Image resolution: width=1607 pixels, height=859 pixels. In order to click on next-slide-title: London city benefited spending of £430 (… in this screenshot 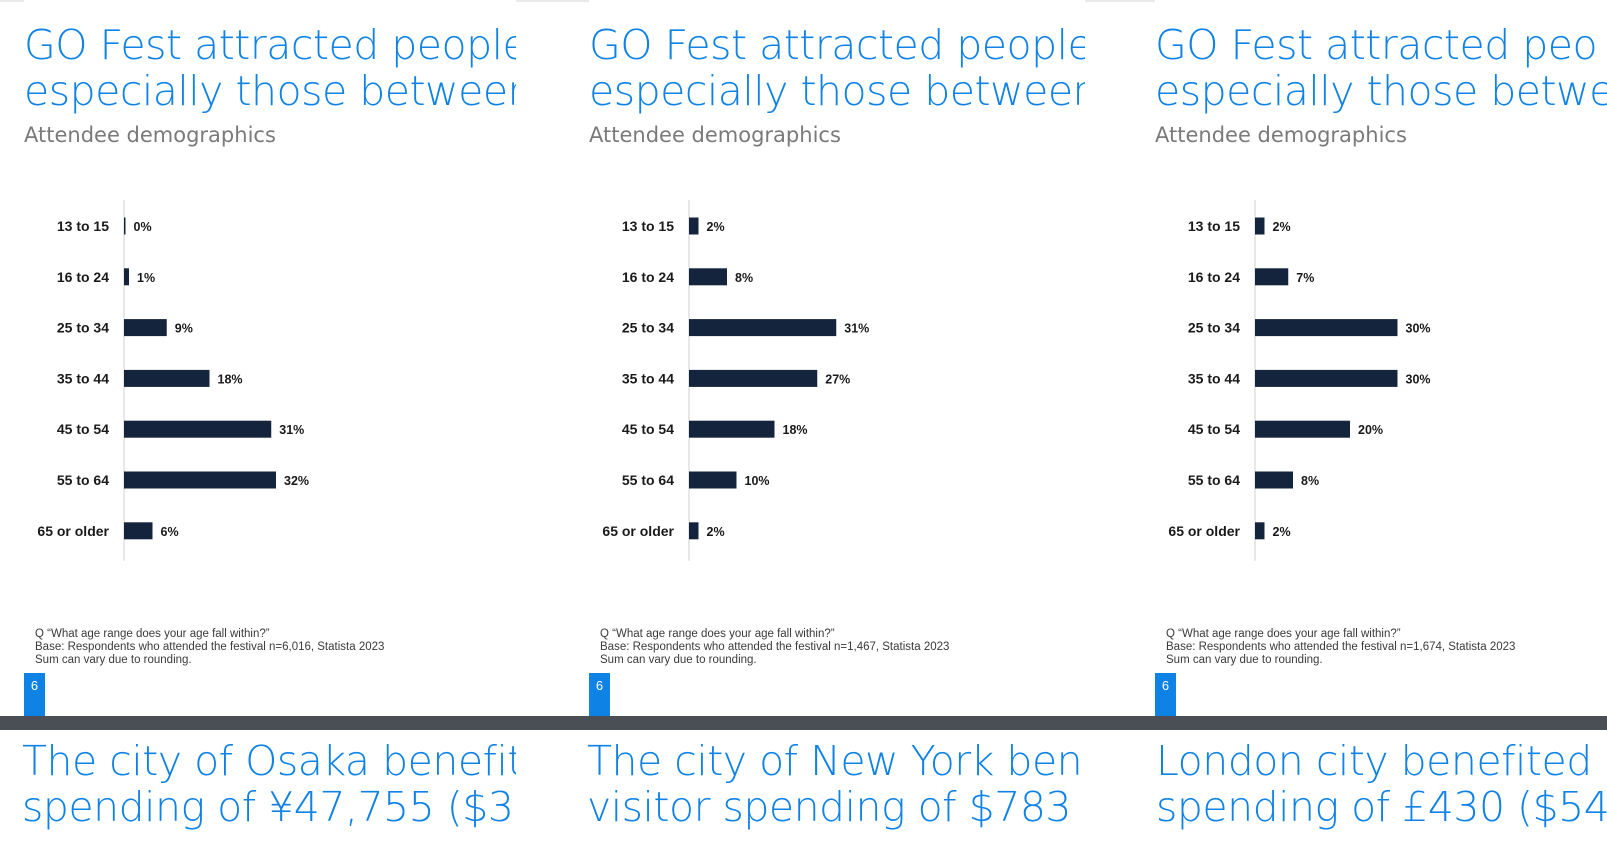, I will do `click(1381, 784)`.